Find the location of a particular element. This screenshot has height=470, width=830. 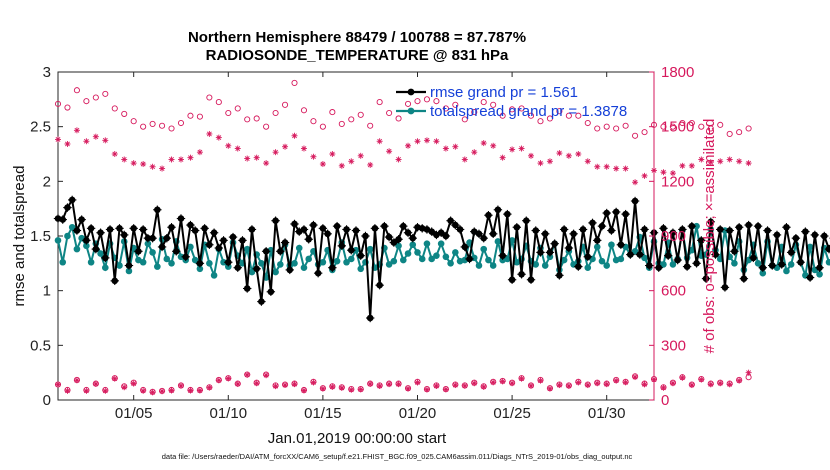

y-right-tick-label: 300 is located at coordinates (673, 345).